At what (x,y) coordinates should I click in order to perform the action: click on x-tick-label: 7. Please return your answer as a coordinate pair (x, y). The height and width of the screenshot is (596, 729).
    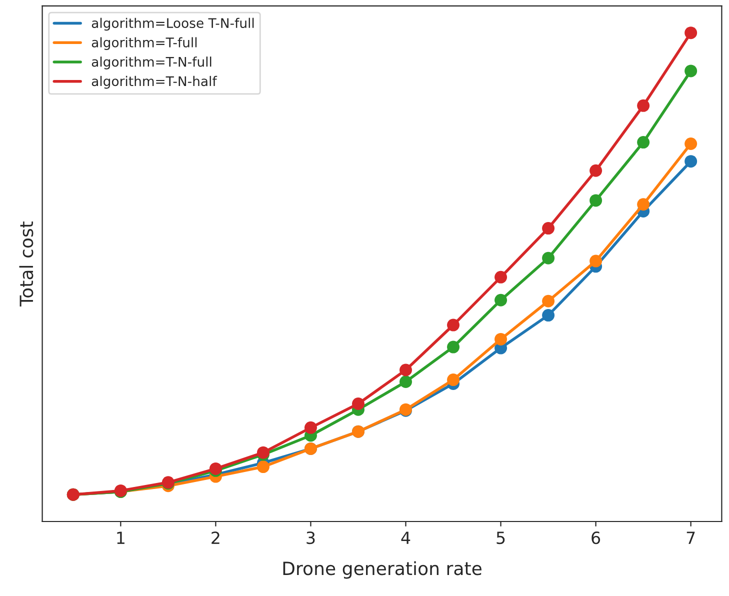
    Looking at the image, I should click on (690, 538).